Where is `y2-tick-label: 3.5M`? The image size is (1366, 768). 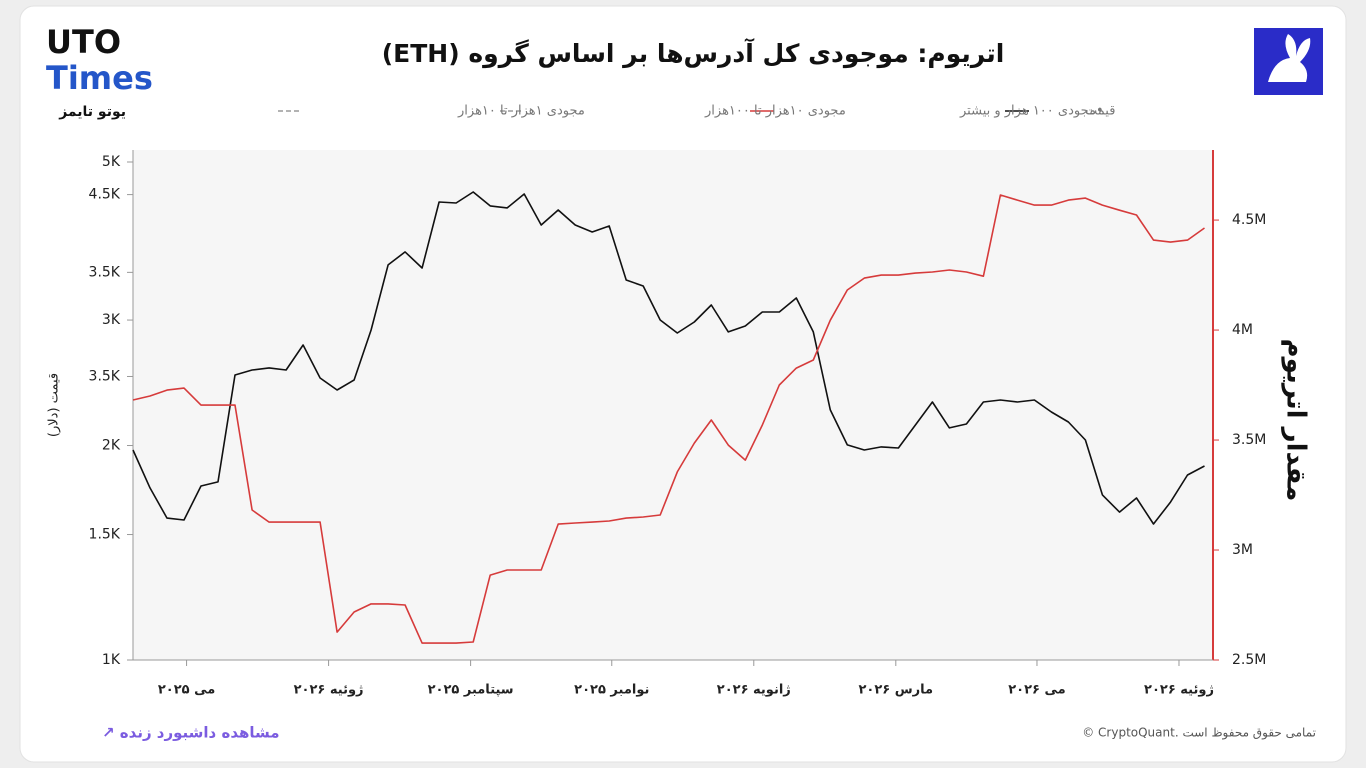 y2-tick-label: 3.5M is located at coordinates (1249, 440).